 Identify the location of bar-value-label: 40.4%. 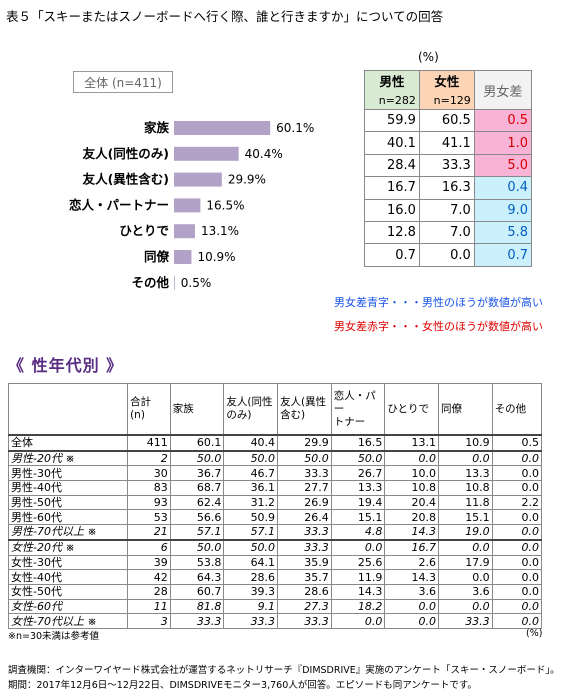
(264, 154).